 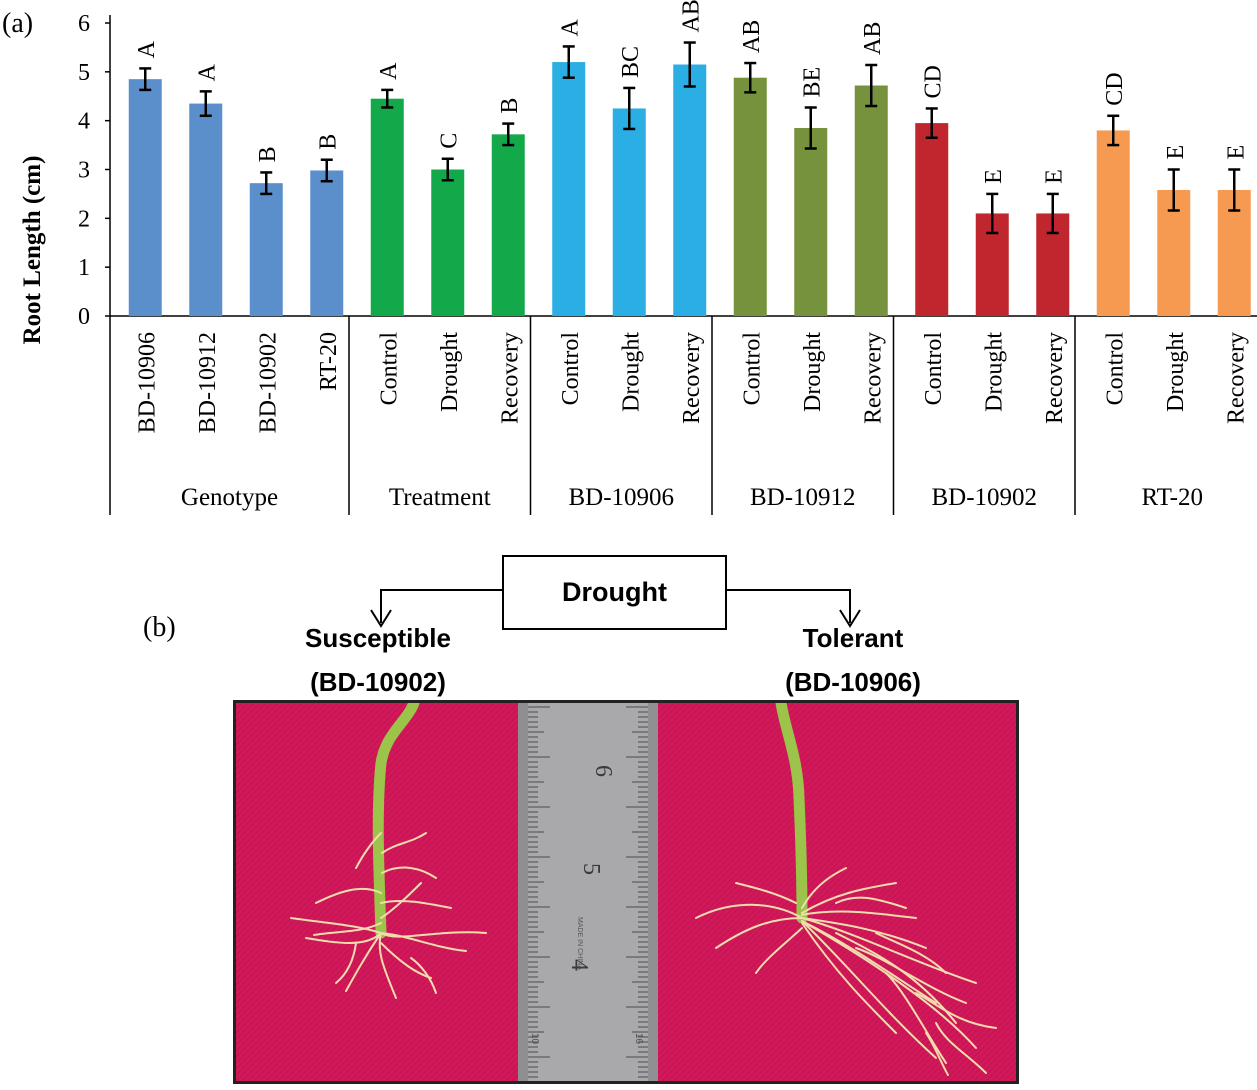 What do you see at coordinates (159, 627) in the screenshot?
I see `panel-b-label: (b)` at bounding box center [159, 627].